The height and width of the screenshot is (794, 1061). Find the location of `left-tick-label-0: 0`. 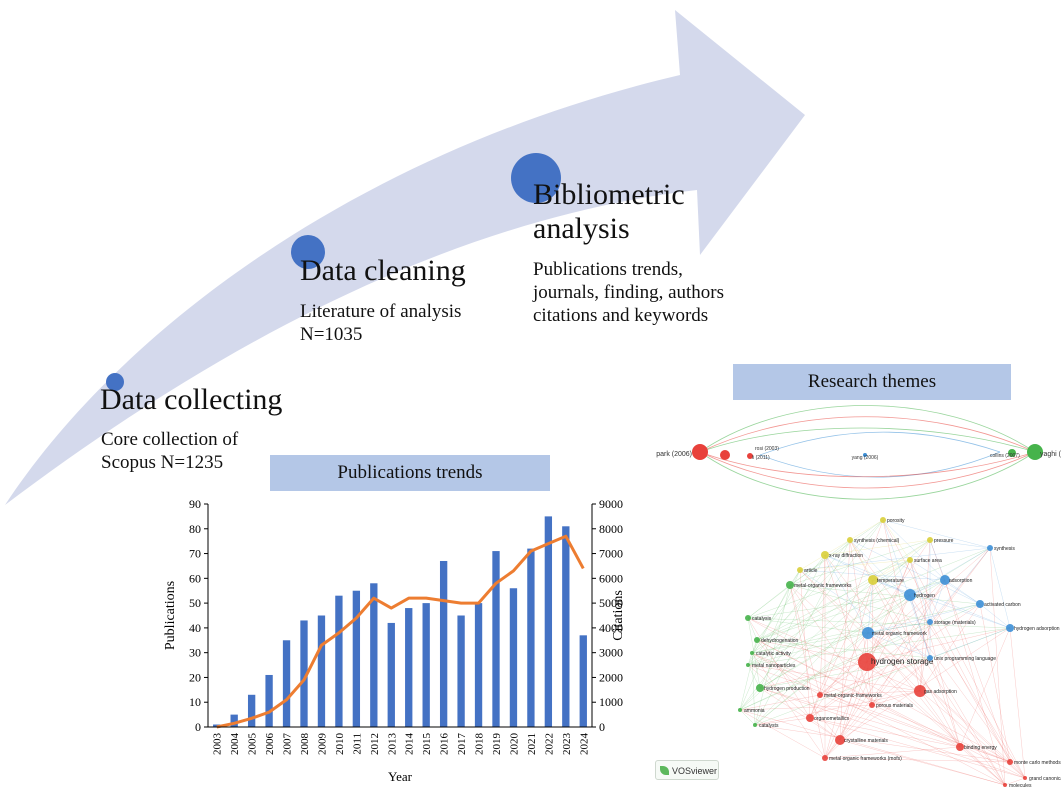

left-tick-label-0: 0 is located at coordinates (198, 727).